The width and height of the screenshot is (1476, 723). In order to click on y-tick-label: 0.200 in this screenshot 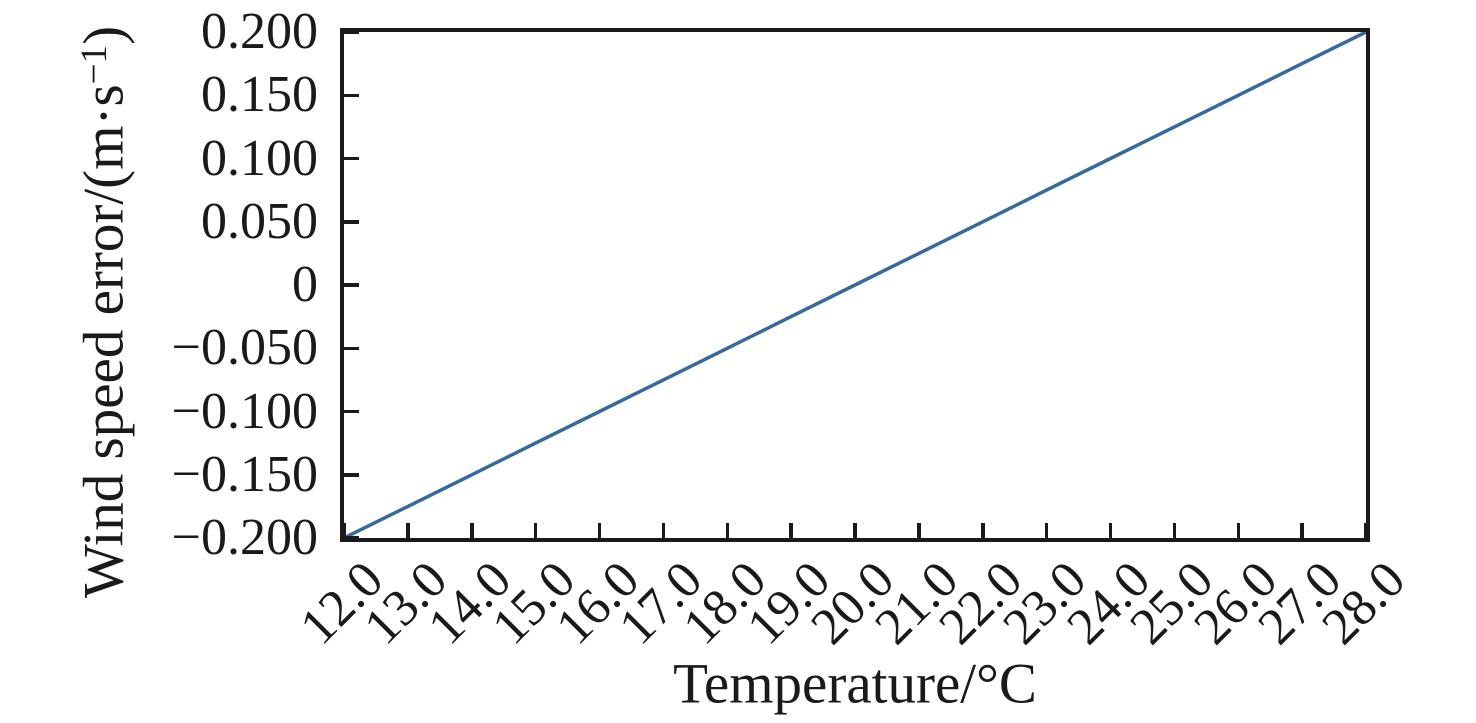, I will do `click(259, 31)`.